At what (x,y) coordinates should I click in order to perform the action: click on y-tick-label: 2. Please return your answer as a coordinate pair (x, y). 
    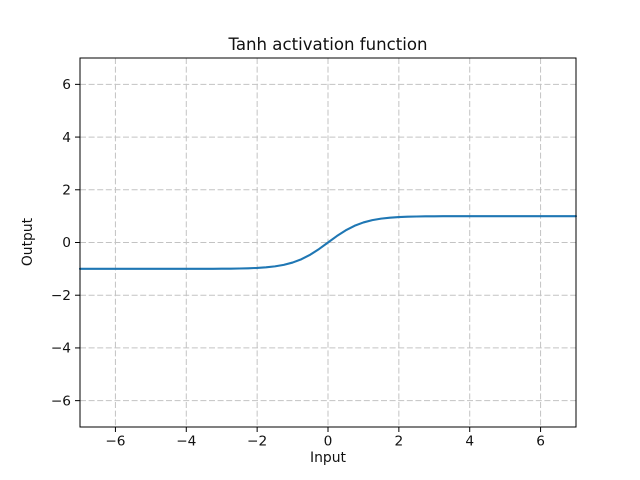
    Looking at the image, I should click on (66, 190).